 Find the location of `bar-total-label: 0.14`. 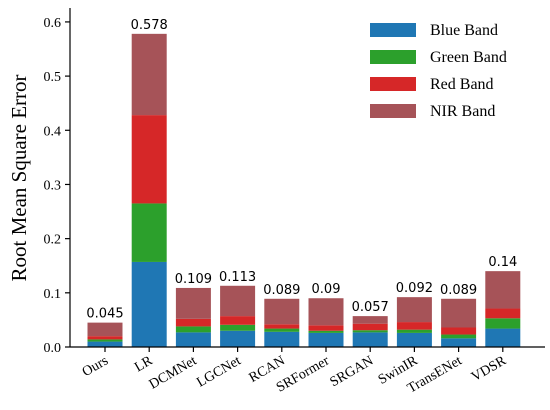

bar-total-label: 0.14 is located at coordinates (502, 262).